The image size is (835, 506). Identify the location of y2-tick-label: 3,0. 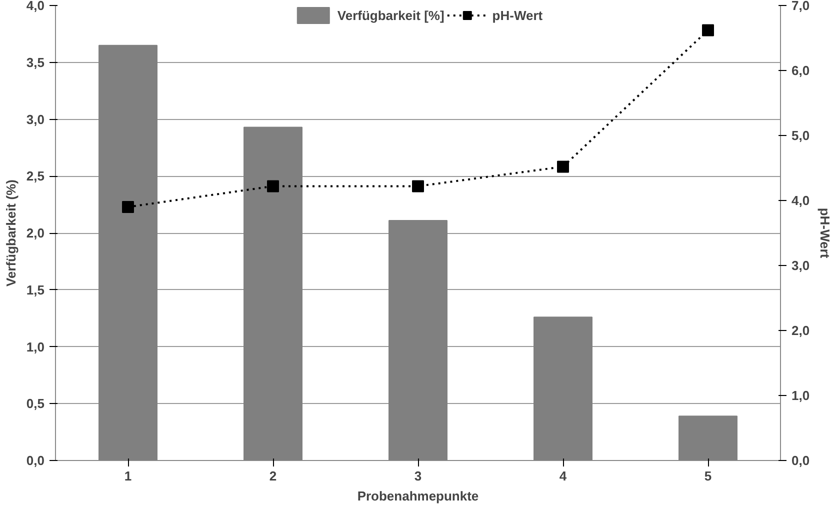
(801, 265).